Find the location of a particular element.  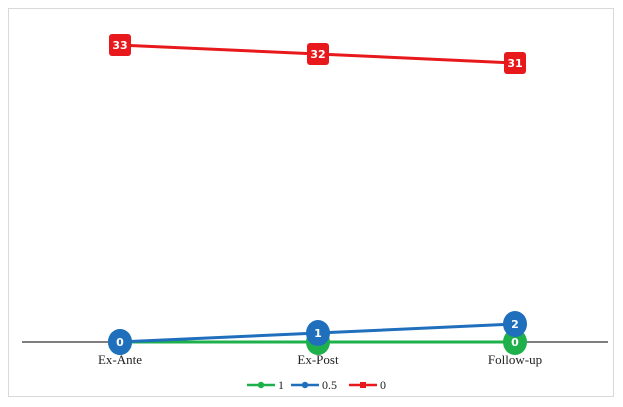

data-label: 33 is located at coordinates (119, 45).